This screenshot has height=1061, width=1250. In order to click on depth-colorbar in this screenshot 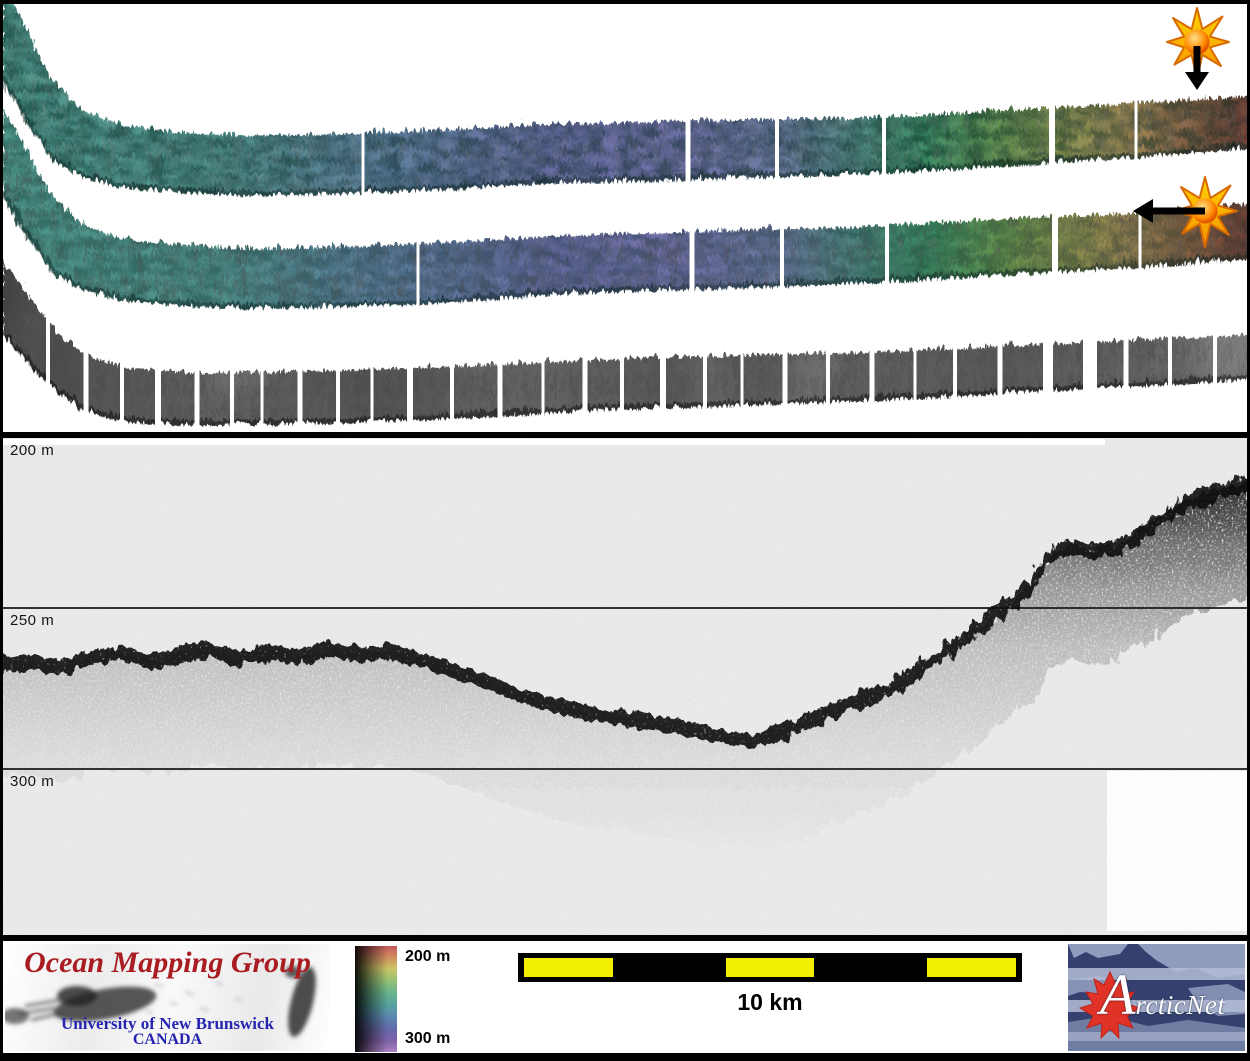, I will do `click(376, 999)`.